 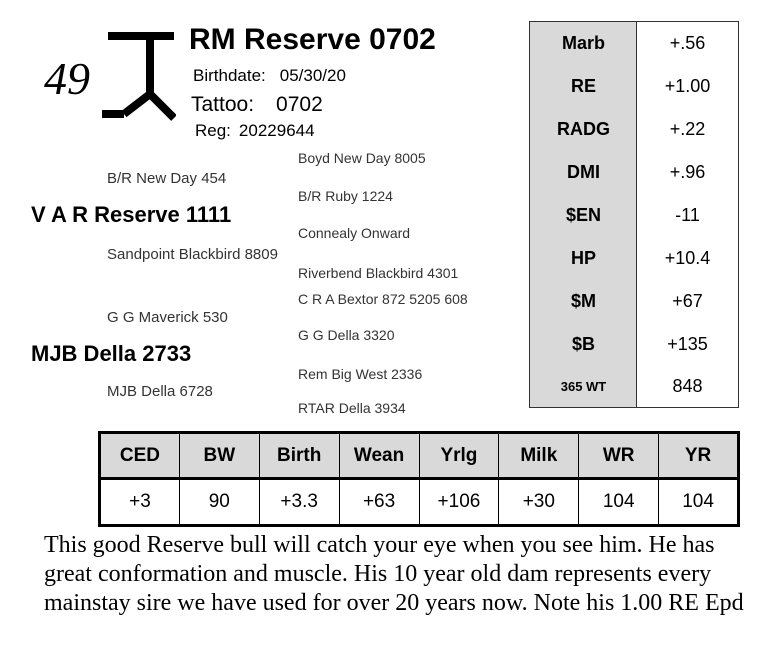 I want to click on side-epd-label: Marb, so click(x=583, y=43).